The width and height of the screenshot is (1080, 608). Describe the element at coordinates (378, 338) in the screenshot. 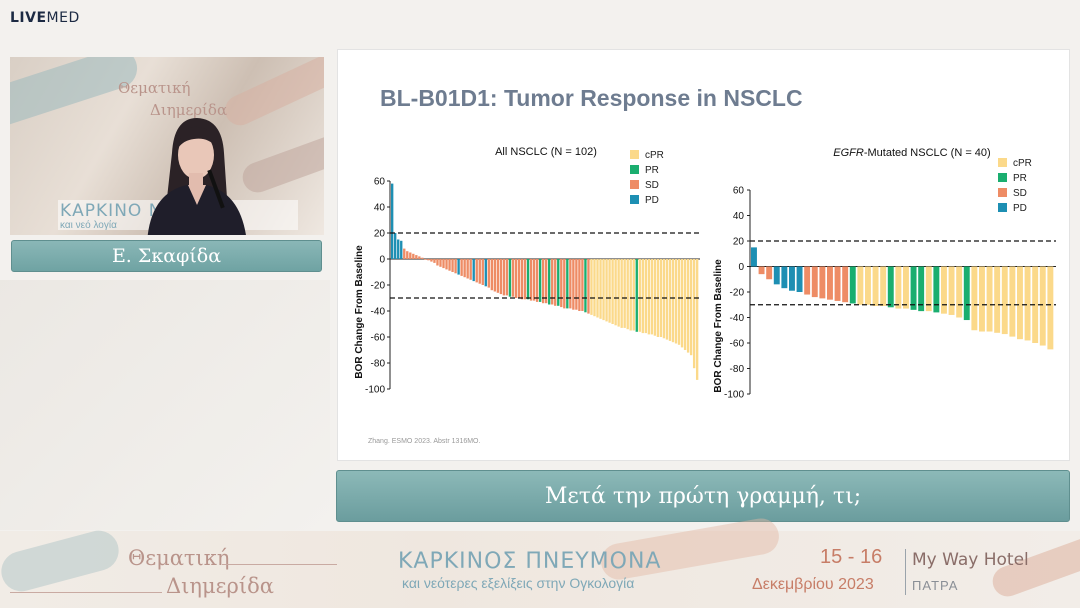

I see `chart1-tick-label: -60` at that location.